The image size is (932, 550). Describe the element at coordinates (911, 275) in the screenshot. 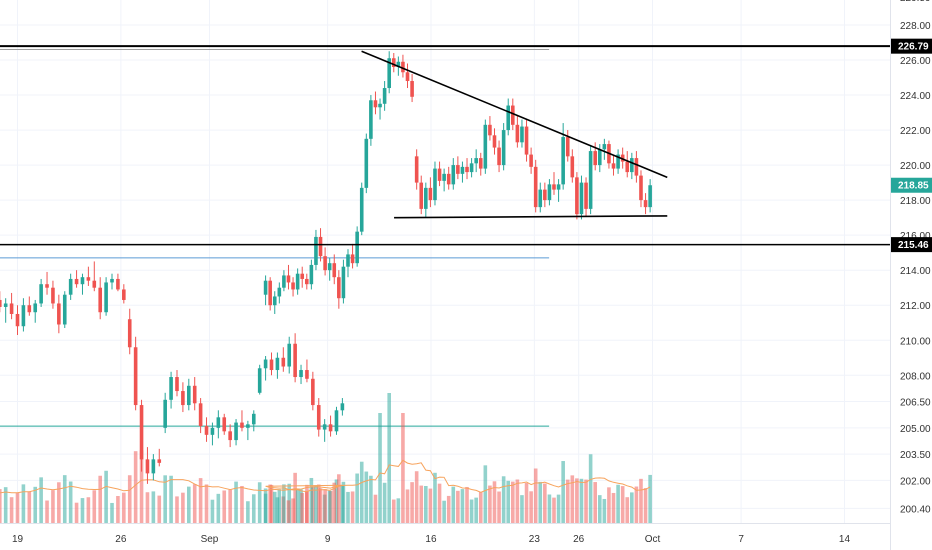

I see `price-axis` at that location.